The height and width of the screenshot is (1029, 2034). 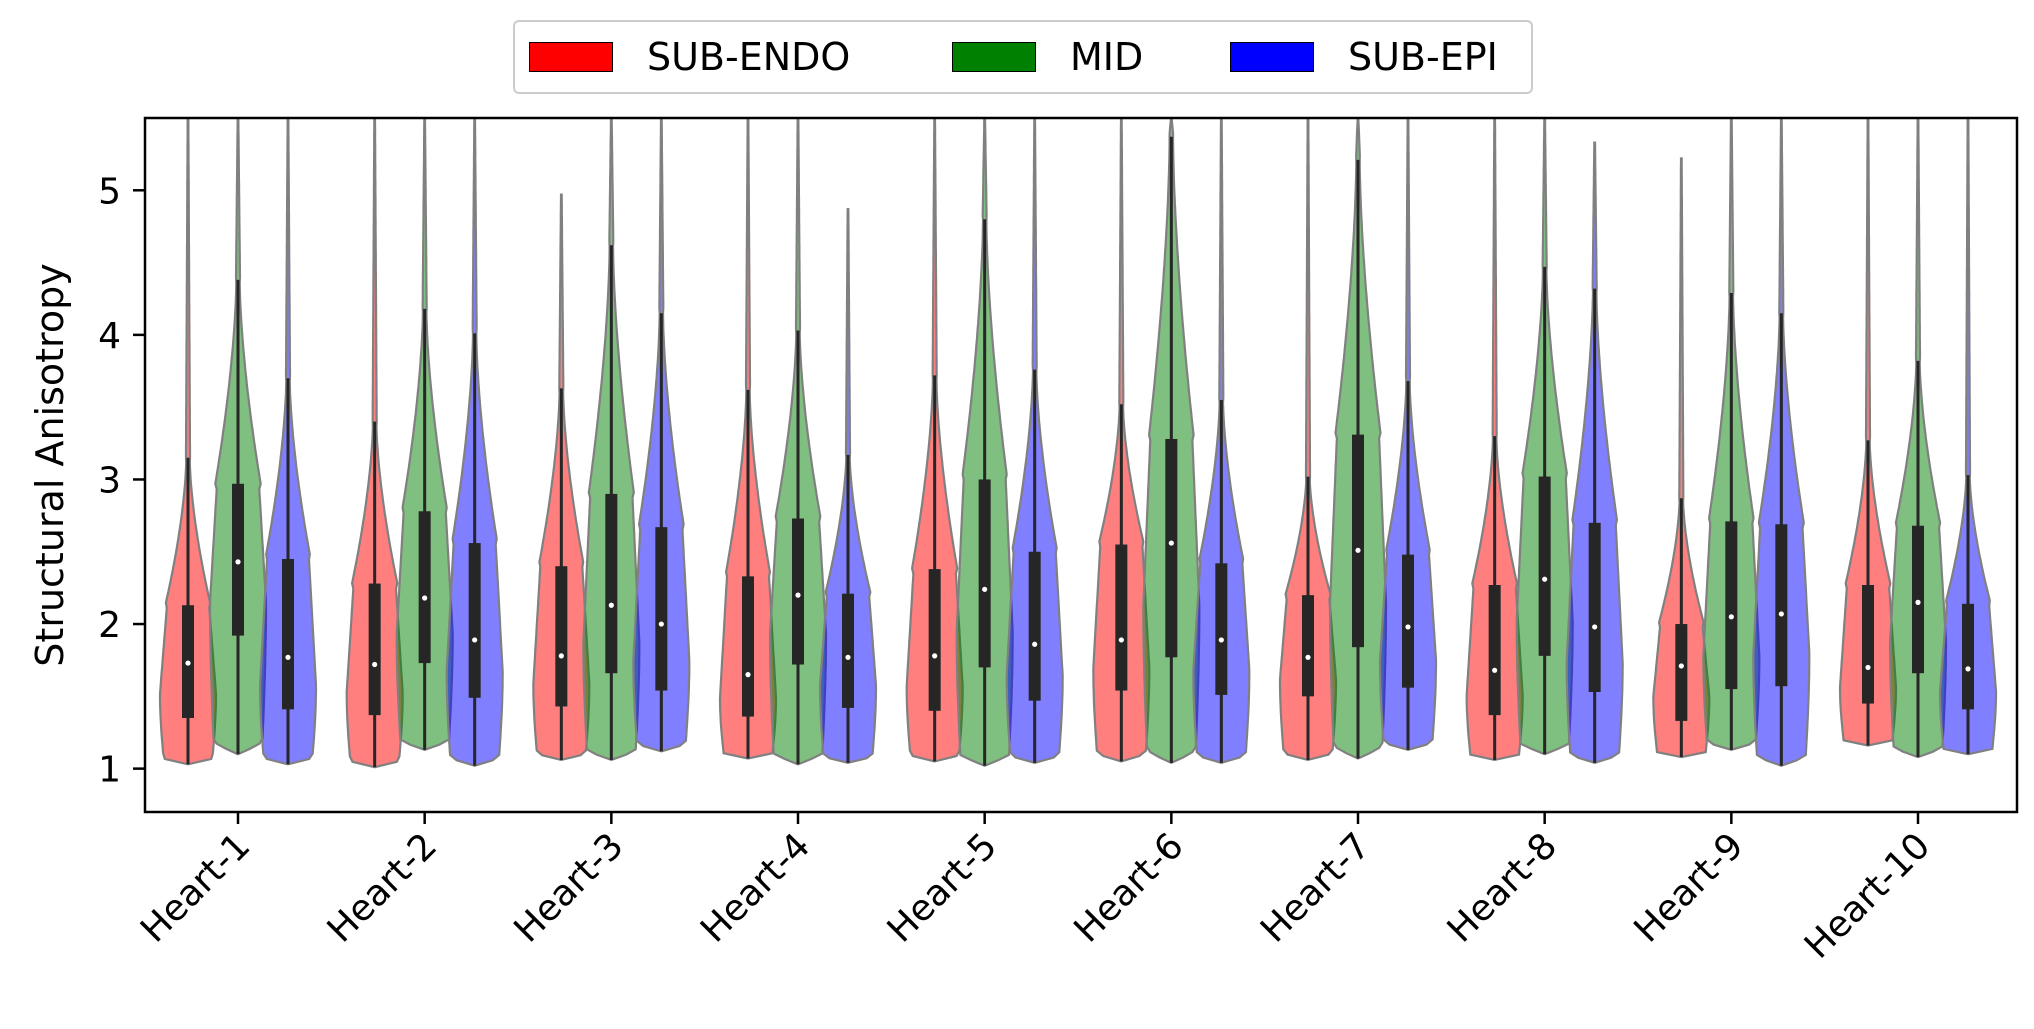 I want to click on x-tick-label: Heart-2, so click(x=382, y=887).